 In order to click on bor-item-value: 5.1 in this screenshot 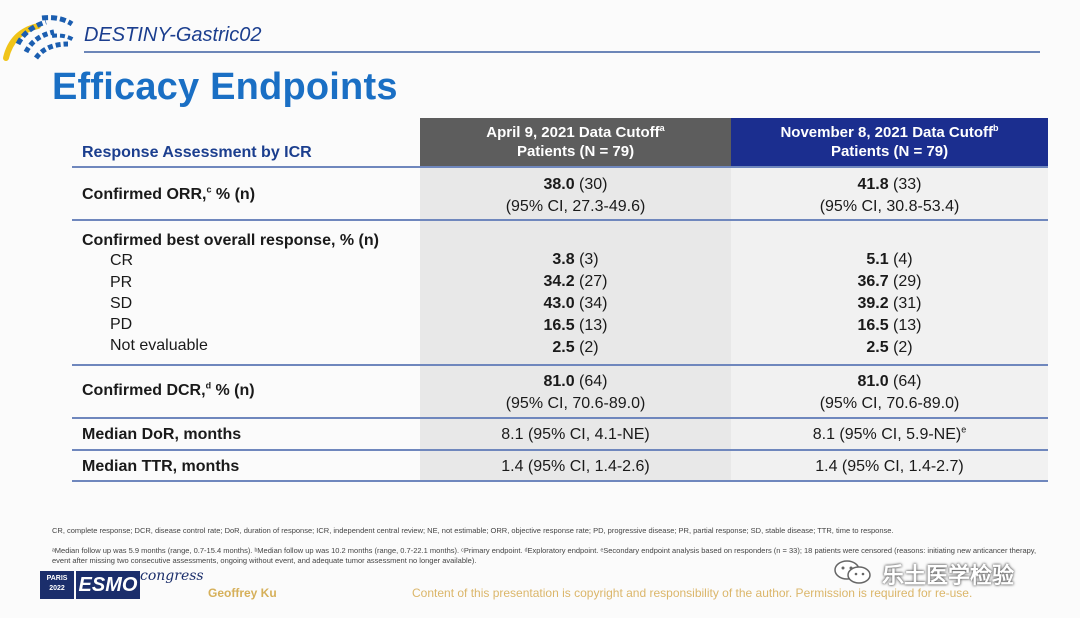, I will do `click(877, 259)`.